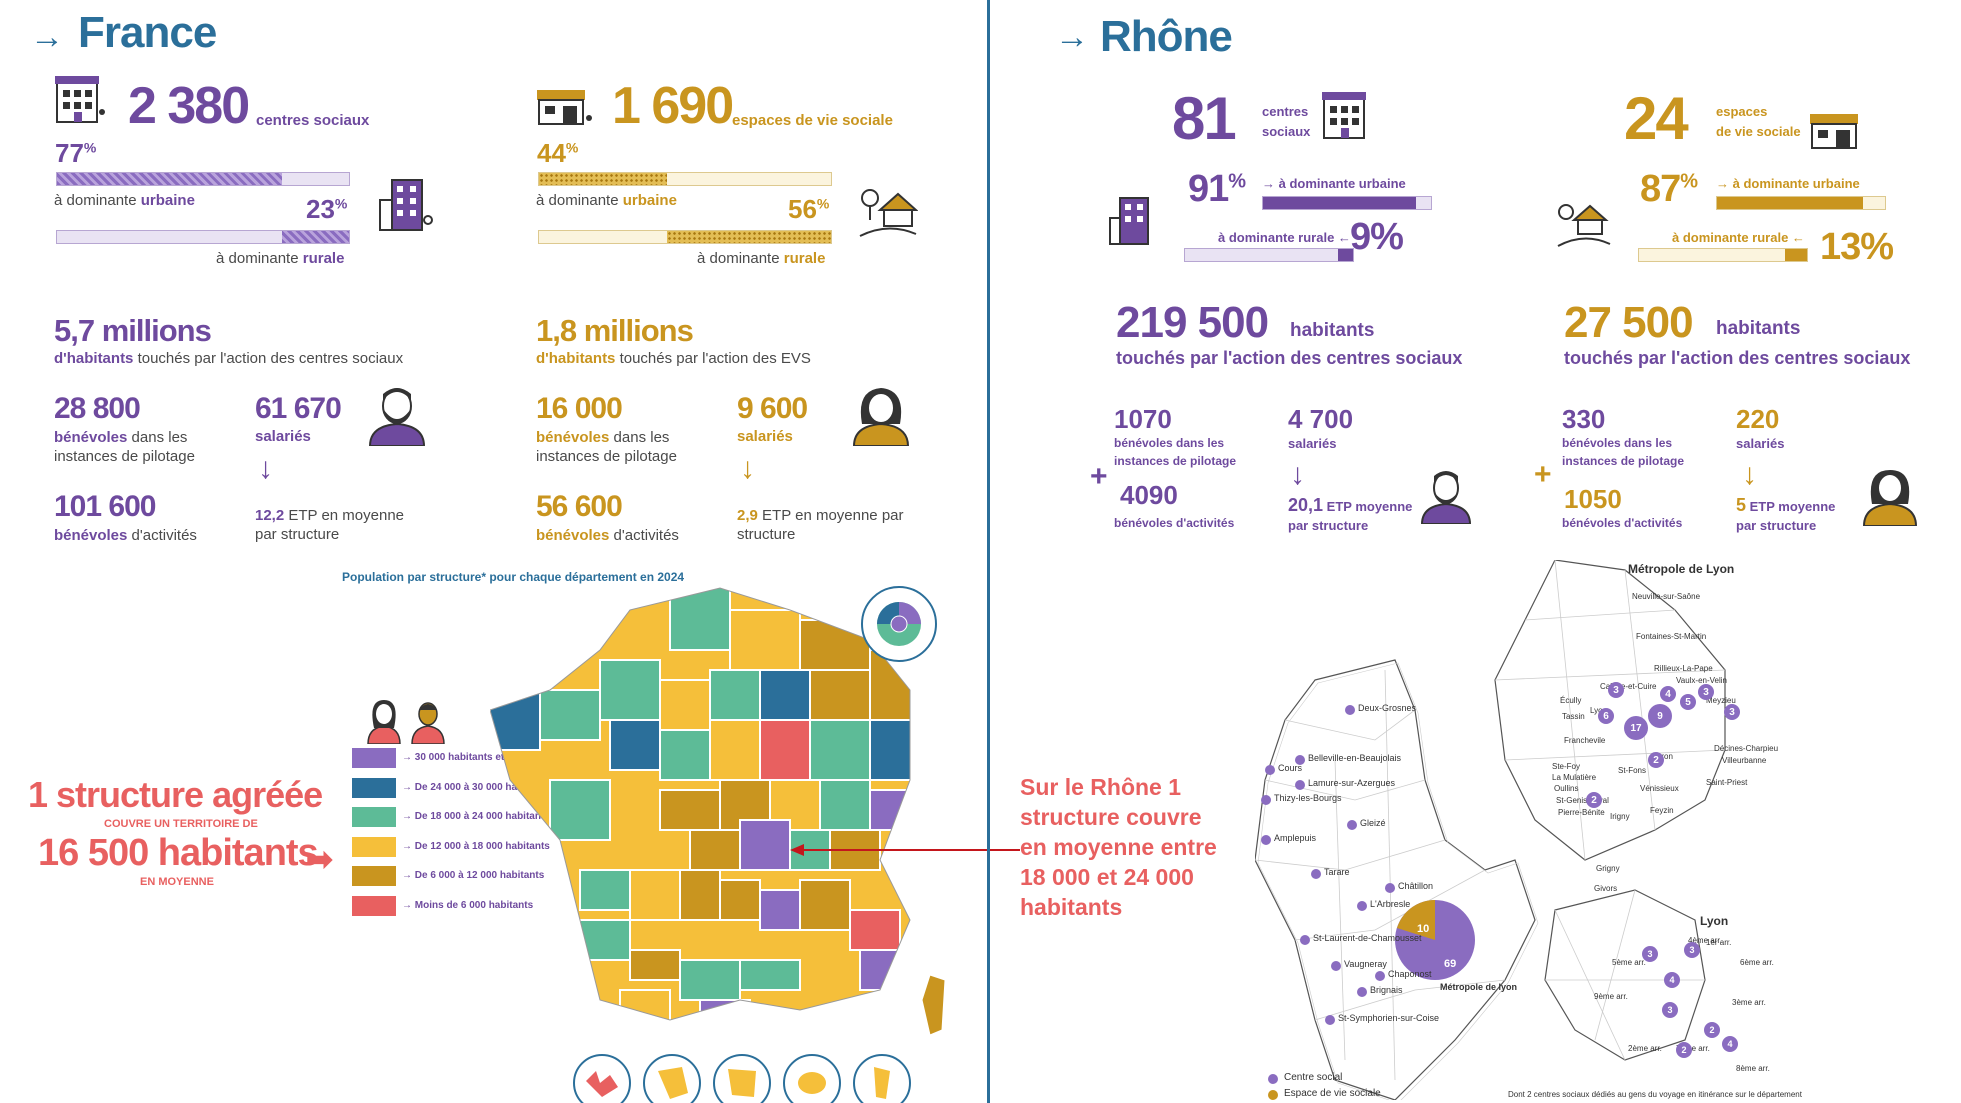  What do you see at coordinates (1730, 1044) in the screenshot?
I see `lyon-count-marker: 4` at bounding box center [1730, 1044].